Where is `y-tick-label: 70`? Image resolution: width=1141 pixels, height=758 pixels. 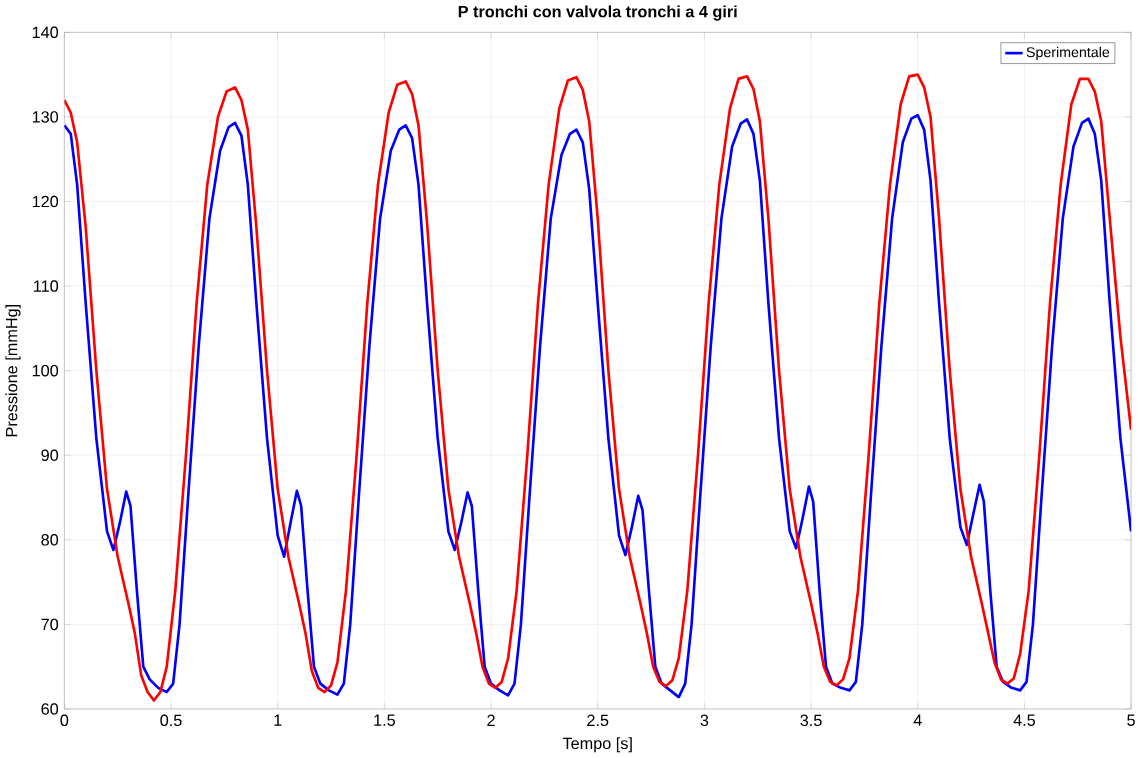
y-tick-label: 70 is located at coordinates (50, 624).